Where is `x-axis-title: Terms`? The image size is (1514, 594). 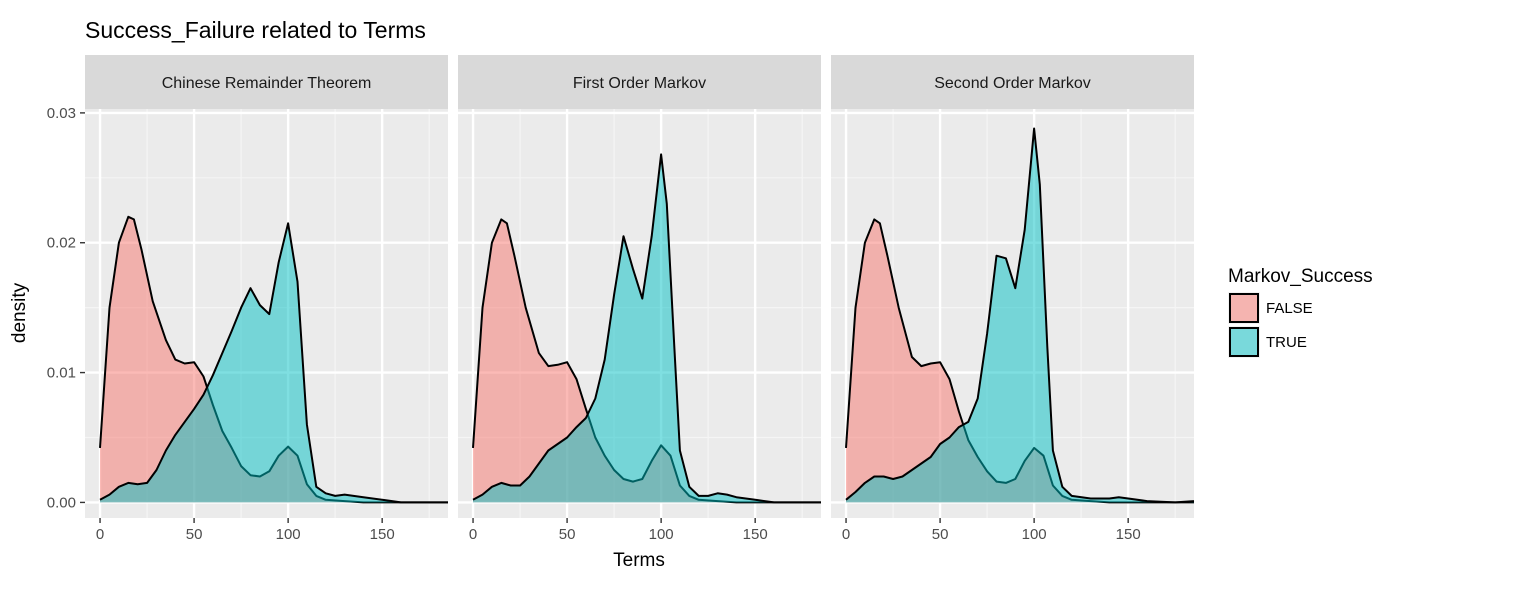 x-axis-title: Terms is located at coordinates (639, 560).